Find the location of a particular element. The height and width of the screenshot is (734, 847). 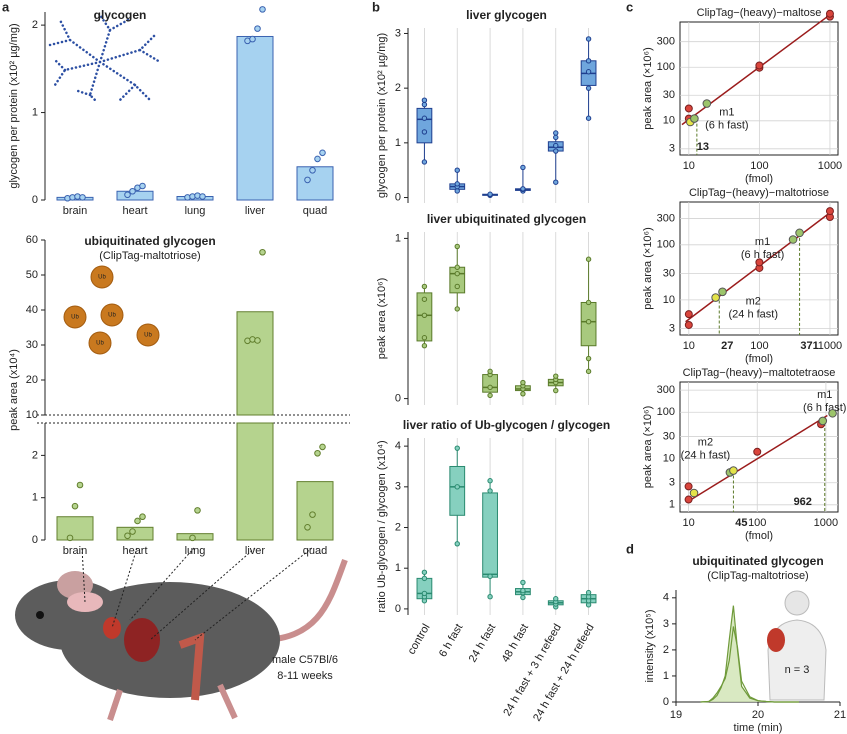

y-tick-label: 40 is located at coordinates (32, 310).